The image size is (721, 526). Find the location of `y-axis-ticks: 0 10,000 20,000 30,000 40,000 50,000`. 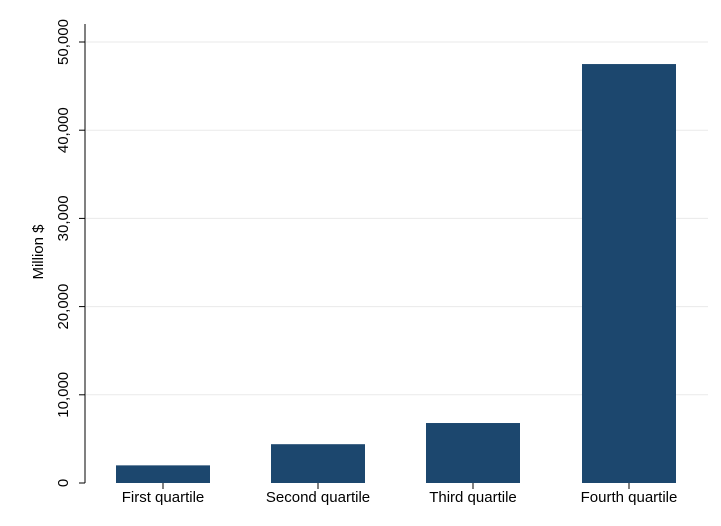

y-axis-ticks: 0 10,000 20,000 30,000 40,000 50,000 is located at coordinates (70, 253).